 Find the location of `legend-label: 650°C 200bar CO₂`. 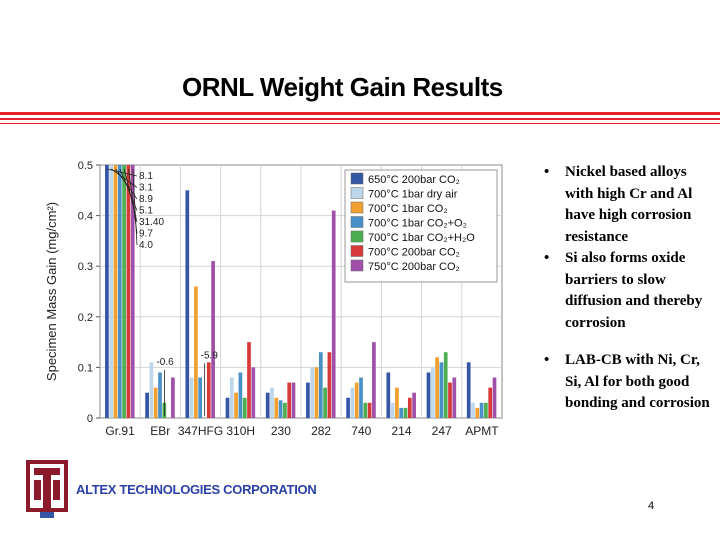

legend-label: 650°C 200bar CO₂ is located at coordinates (414, 180).